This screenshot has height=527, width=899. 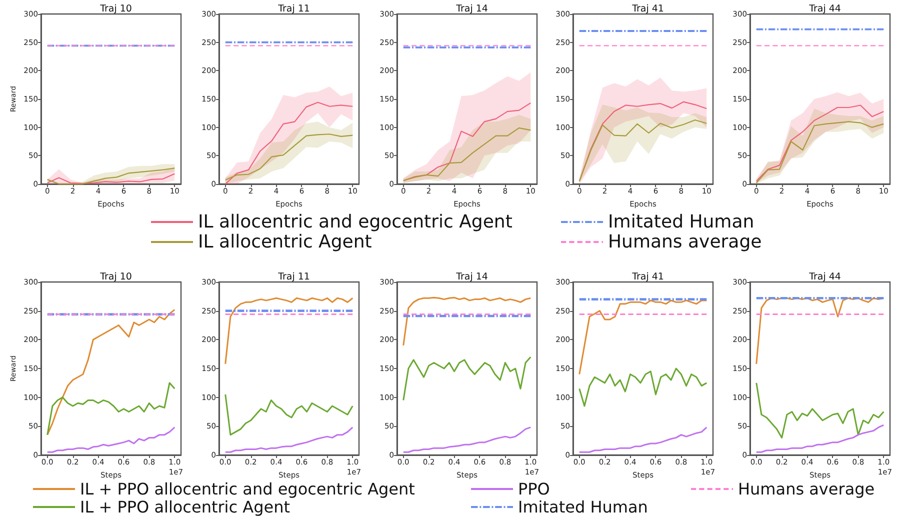 I want to click on legend-label: IL + PPO allocentric and egocentric Agent, so click(x=247, y=489).